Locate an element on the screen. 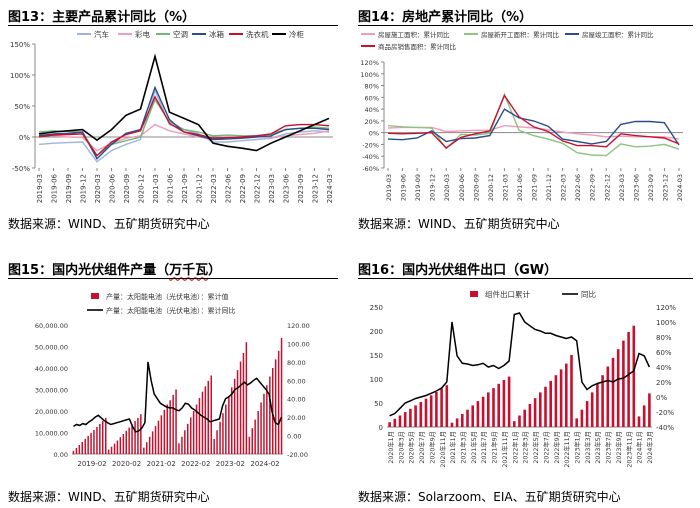  chart16-x-tick-label: 2023年5月 is located at coordinates (597, 447).